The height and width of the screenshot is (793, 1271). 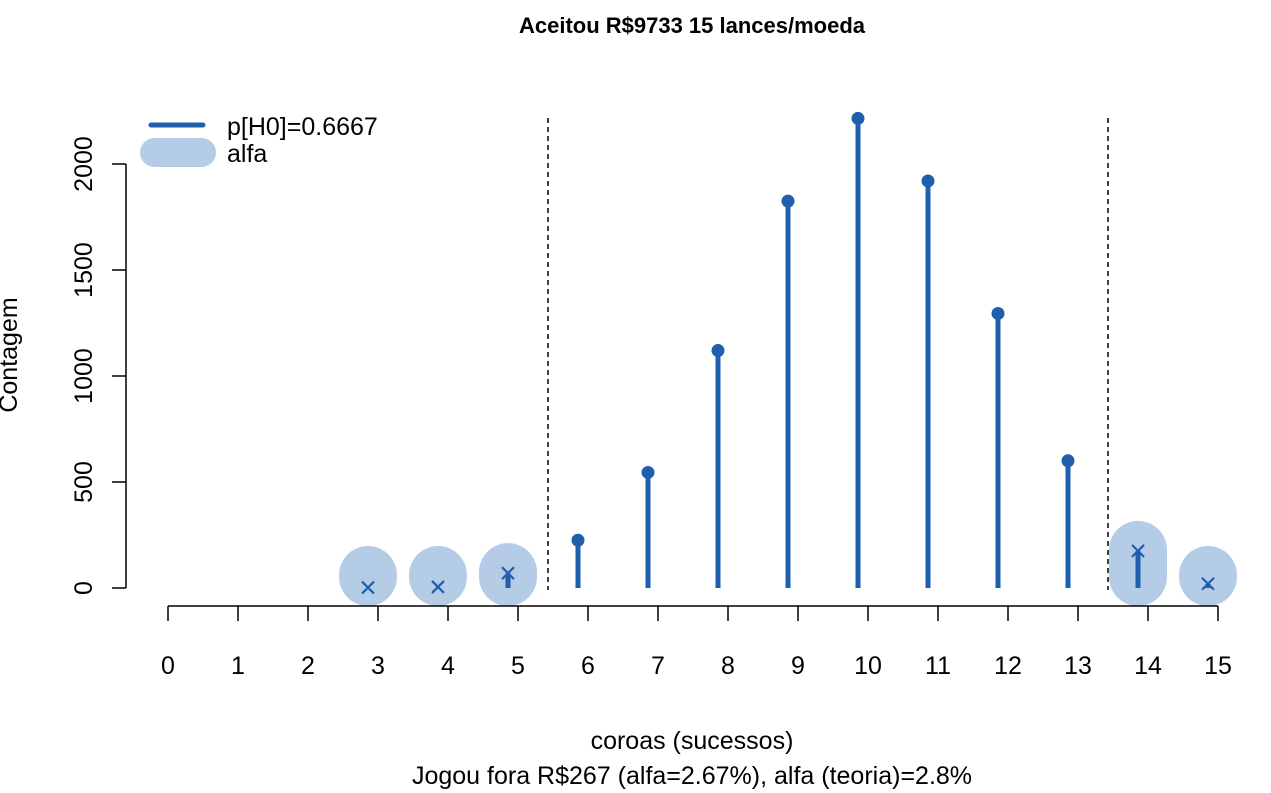 What do you see at coordinates (247, 154) in the screenshot?
I see `legend-label-alfa: alfa` at bounding box center [247, 154].